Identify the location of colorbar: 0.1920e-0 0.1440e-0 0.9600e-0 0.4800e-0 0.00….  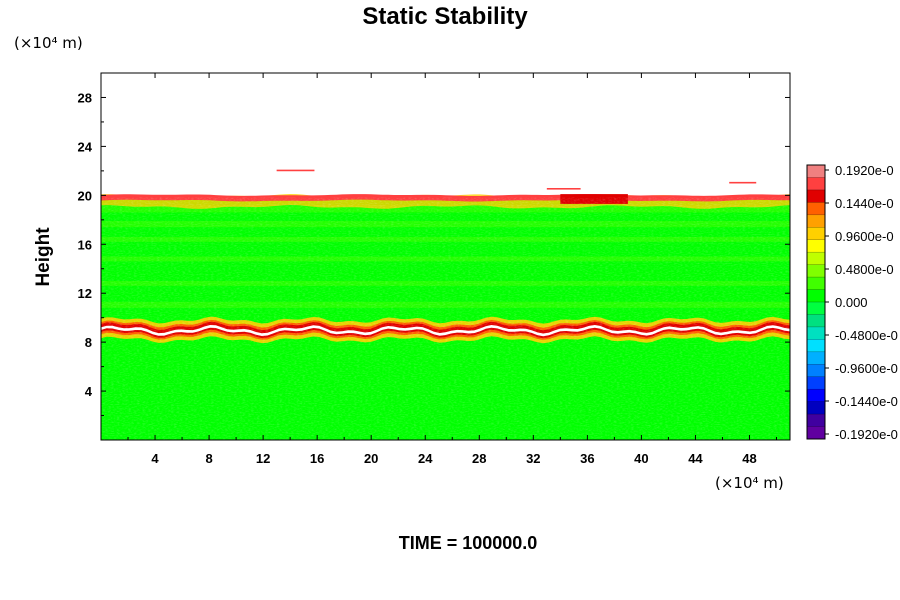
(852, 302).